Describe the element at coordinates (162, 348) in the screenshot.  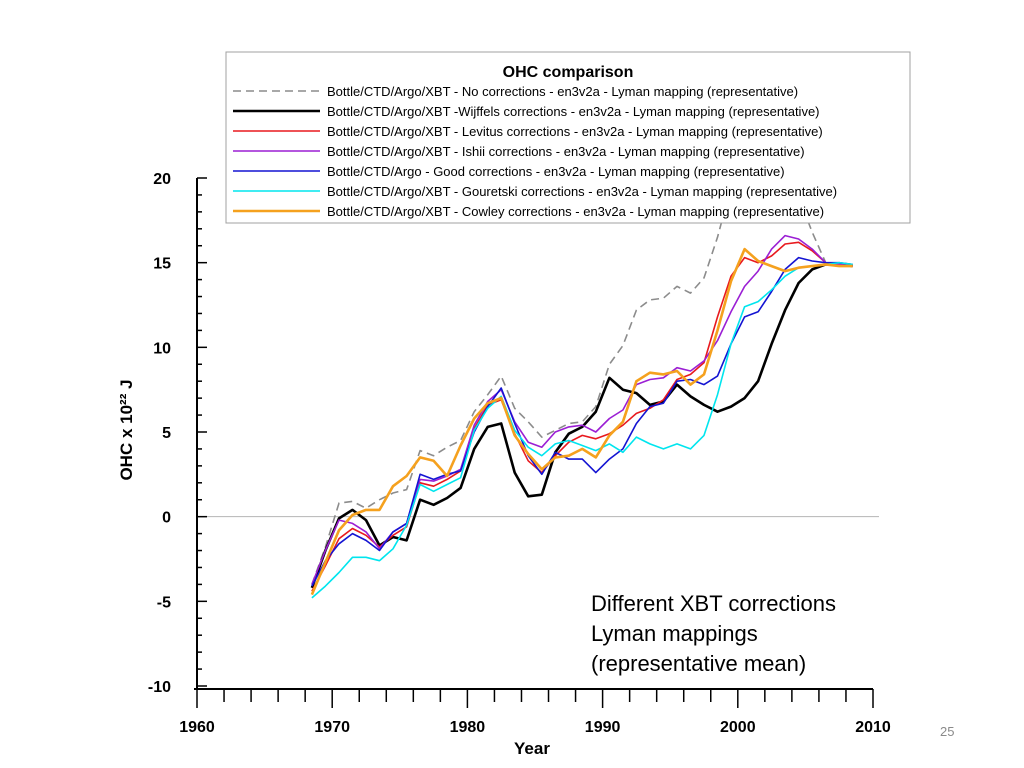
I see `y-tick-label: 10` at that location.